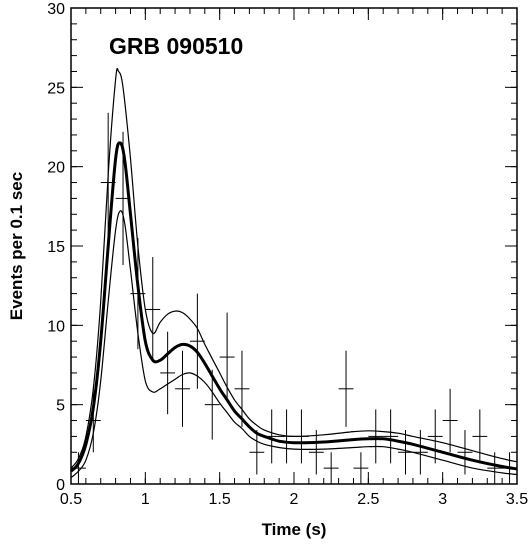 Image resolution: width=530 pixels, height=548 pixels. What do you see at coordinates (16, 246) in the screenshot?
I see `y-axis-title: Events per 0.1 sec` at bounding box center [16, 246].